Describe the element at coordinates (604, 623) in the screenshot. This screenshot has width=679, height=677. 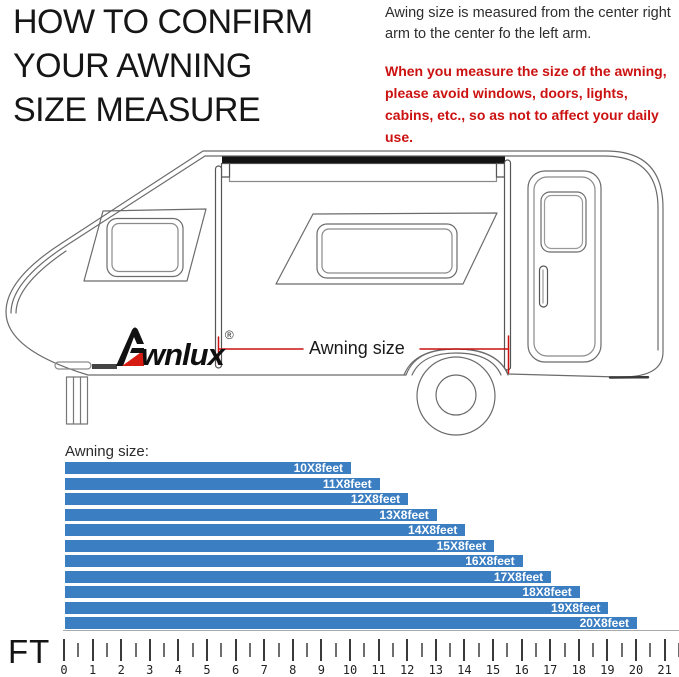
I see `bar-label: 20X8feet` at that location.